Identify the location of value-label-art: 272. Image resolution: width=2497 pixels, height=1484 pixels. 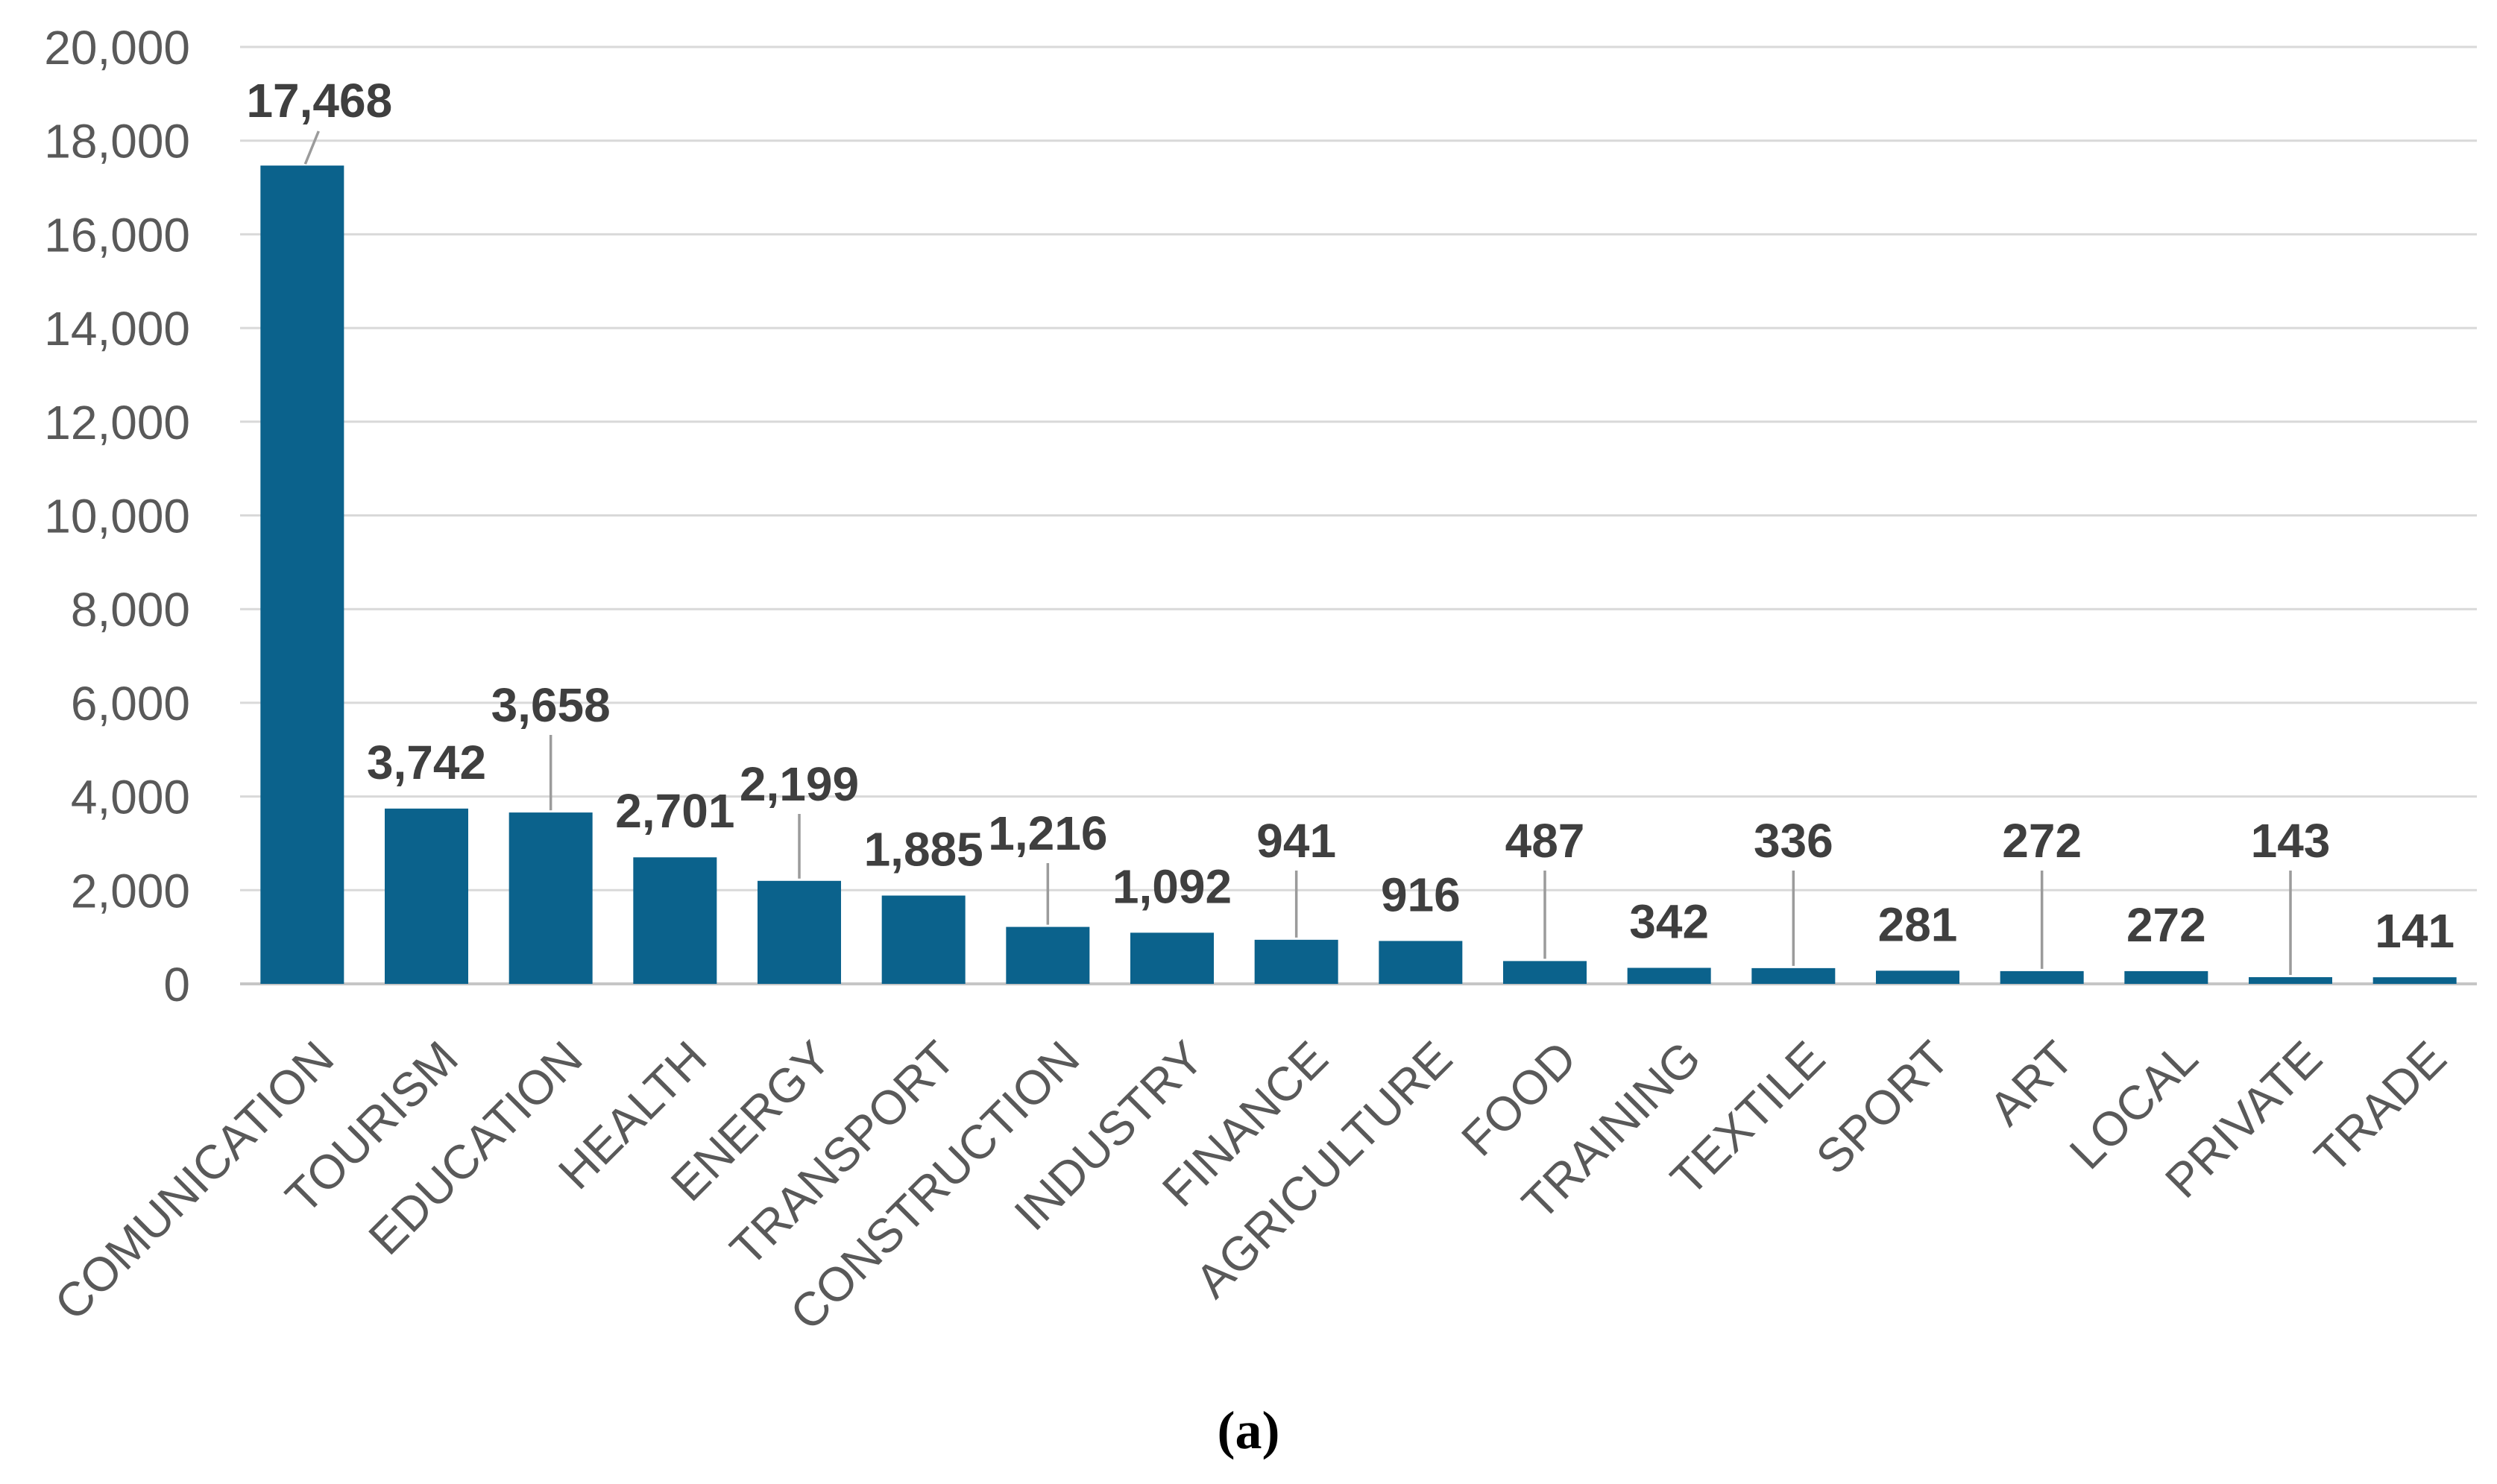
(2042, 841).